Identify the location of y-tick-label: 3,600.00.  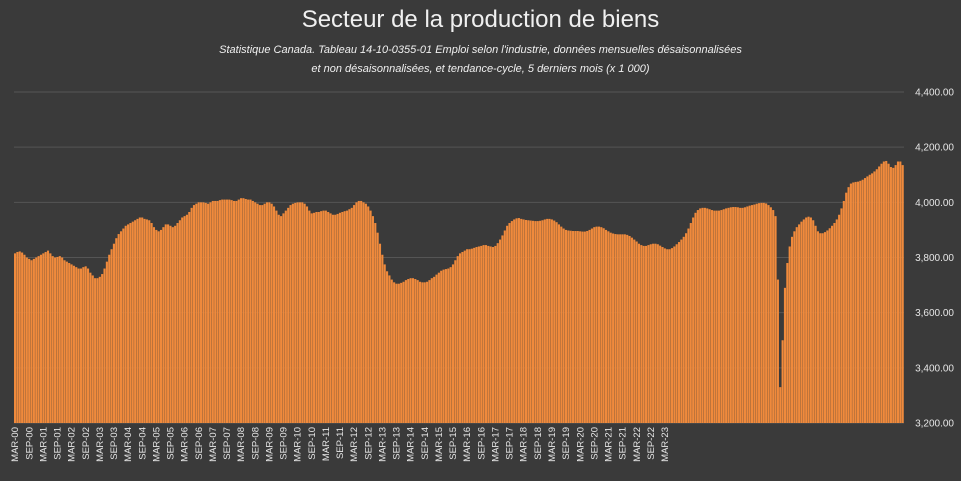
(934, 313).